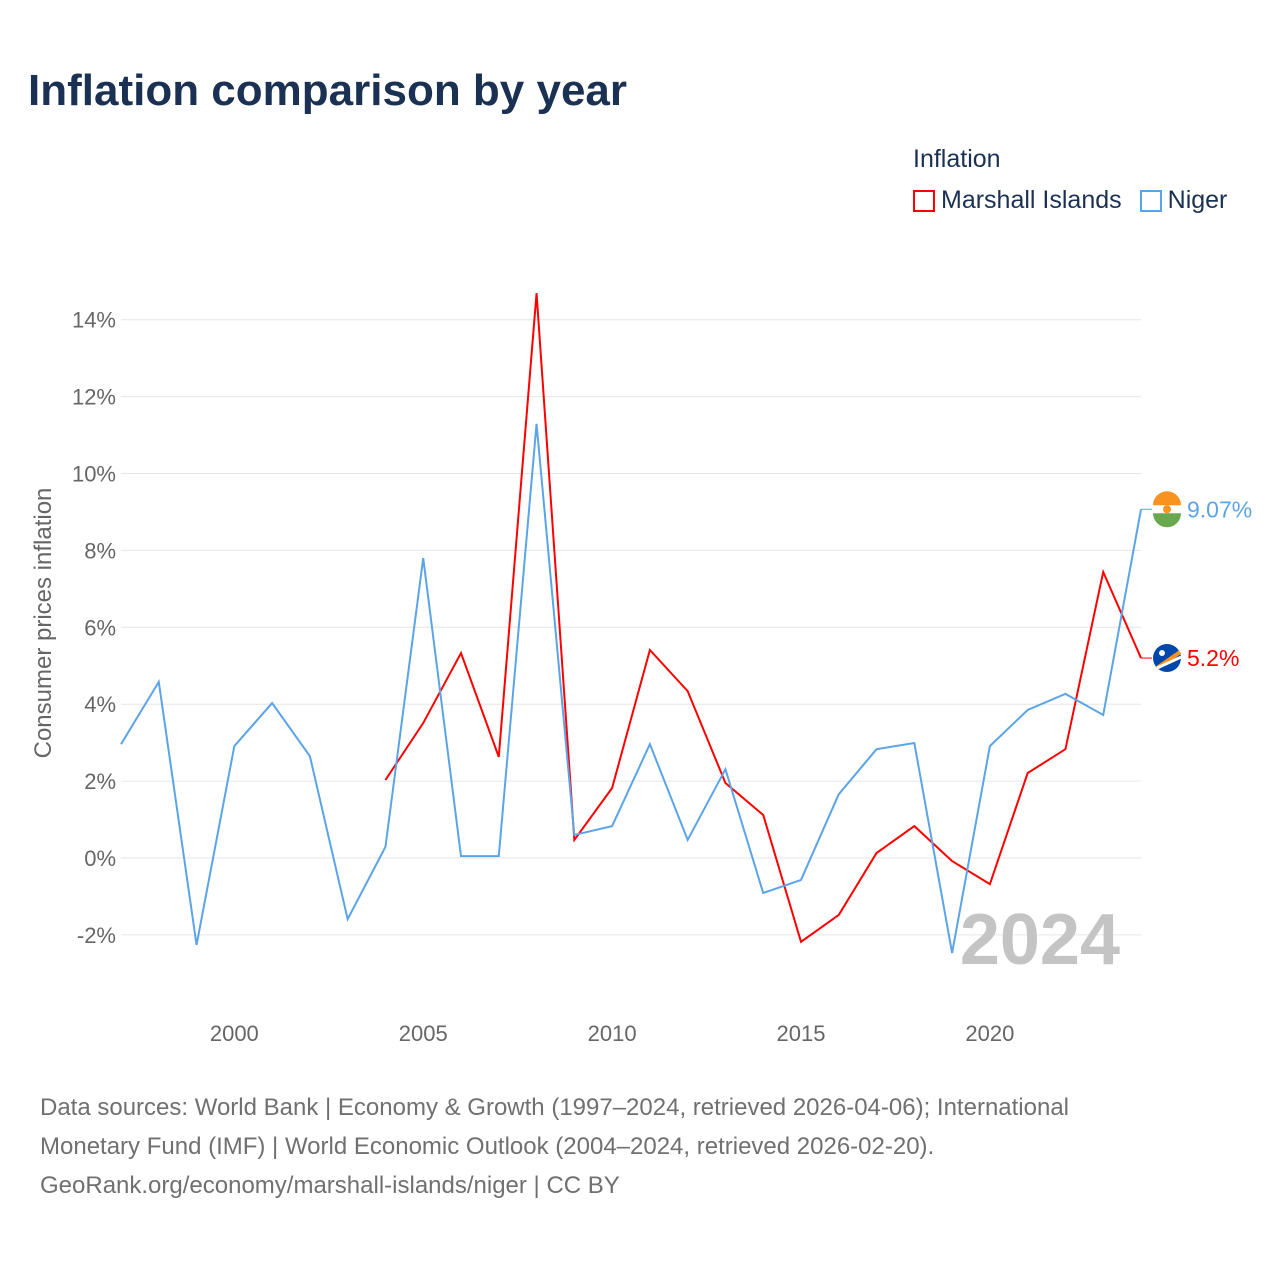 This screenshot has height=1280, width=1280. I want to click on end-value-label: 9.07%, so click(1219, 509).